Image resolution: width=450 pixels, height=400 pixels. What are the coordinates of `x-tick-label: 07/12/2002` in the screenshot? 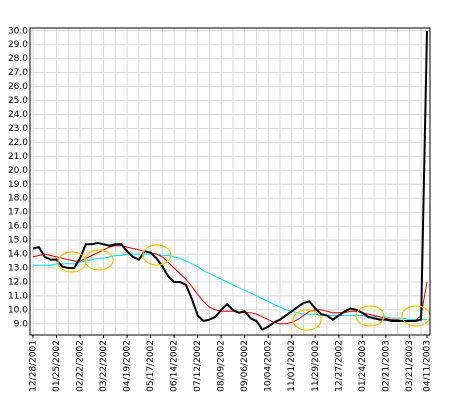 It's located at (198, 366).